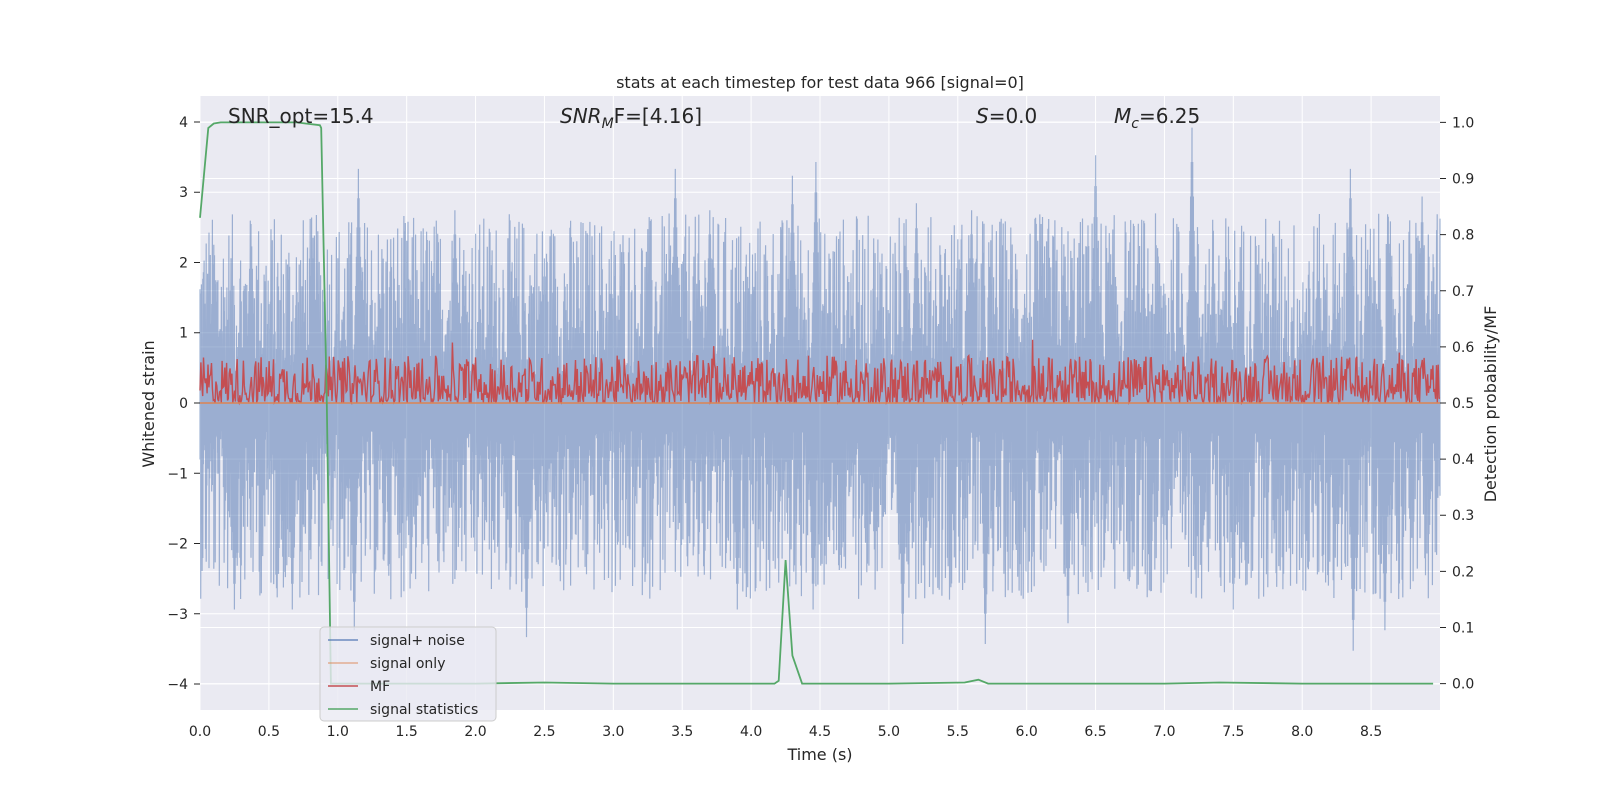  What do you see at coordinates (148, 403) in the screenshot?
I see `y-axis-left-label: Whitened strain` at bounding box center [148, 403].